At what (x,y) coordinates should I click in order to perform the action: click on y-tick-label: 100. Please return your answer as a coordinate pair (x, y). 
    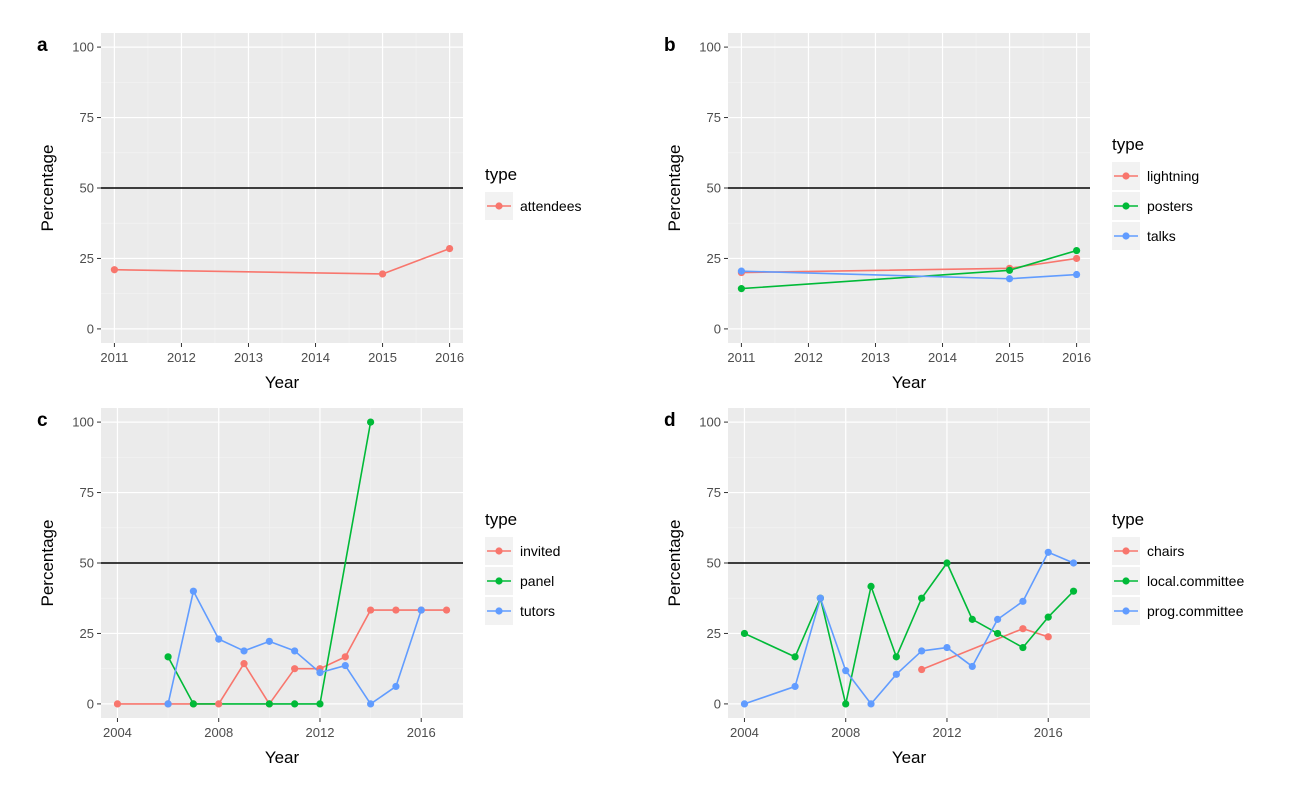
    Looking at the image, I should click on (710, 47).